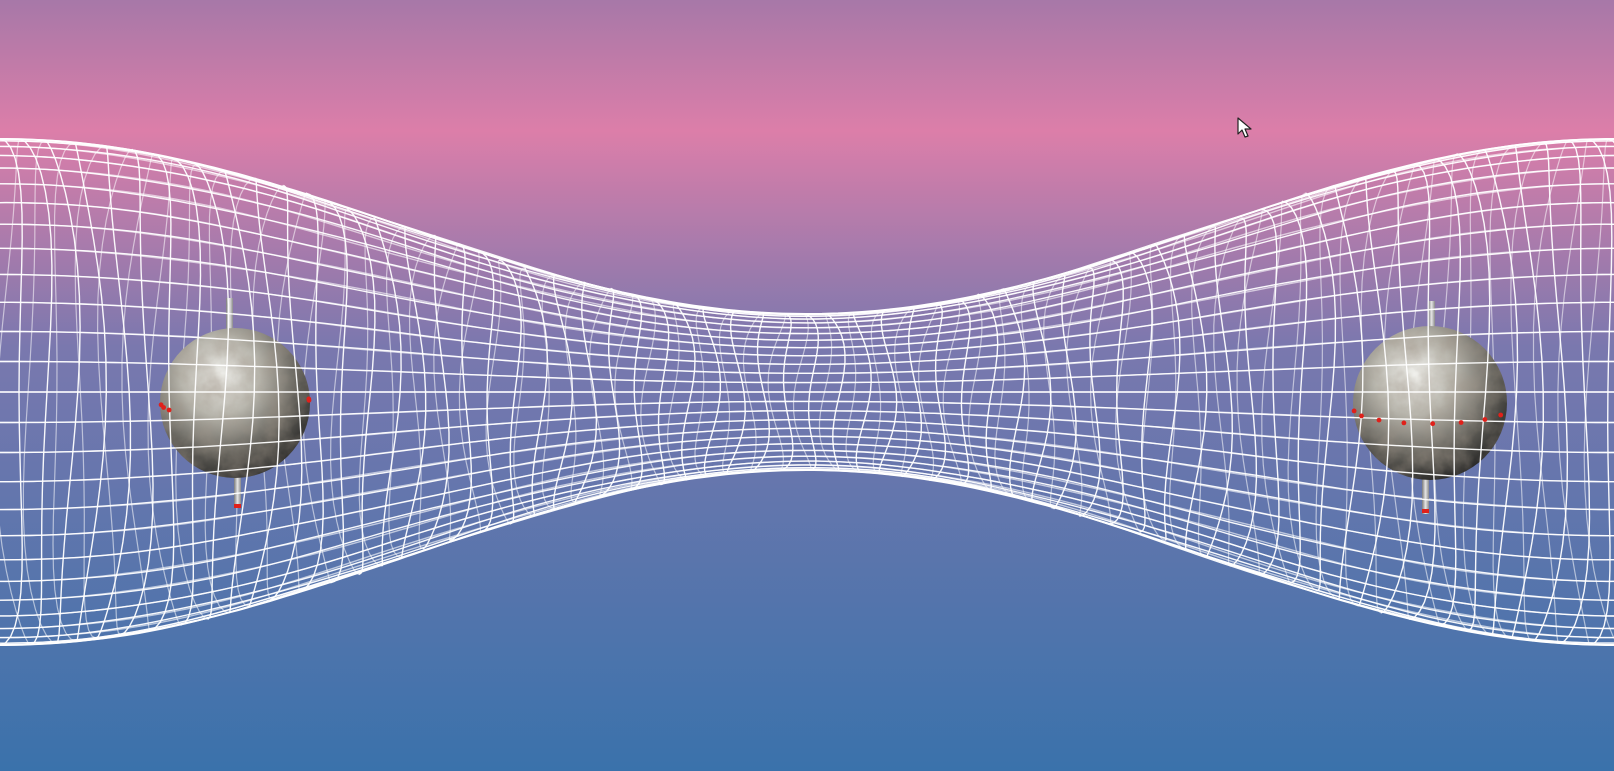 The width and height of the screenshot is (1614, 771). I want to click on left-sphere-top-pole, so click(229, 316).